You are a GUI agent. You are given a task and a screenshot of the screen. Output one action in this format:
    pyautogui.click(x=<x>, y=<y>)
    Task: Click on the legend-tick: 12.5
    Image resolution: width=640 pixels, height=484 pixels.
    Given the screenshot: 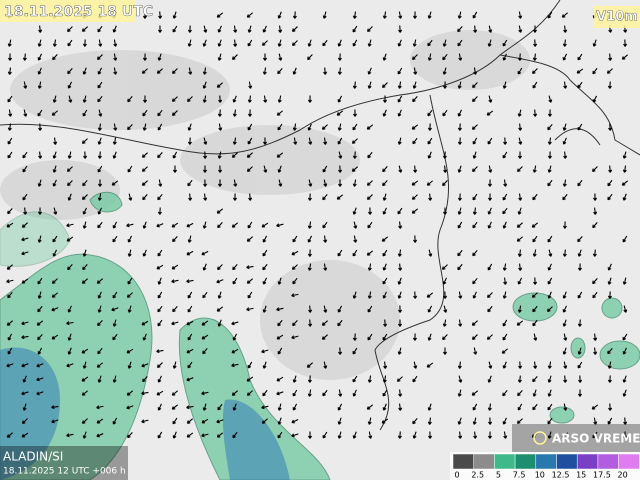 What is the action you would take?
    pyautogui.click(x=561, y=475)
    